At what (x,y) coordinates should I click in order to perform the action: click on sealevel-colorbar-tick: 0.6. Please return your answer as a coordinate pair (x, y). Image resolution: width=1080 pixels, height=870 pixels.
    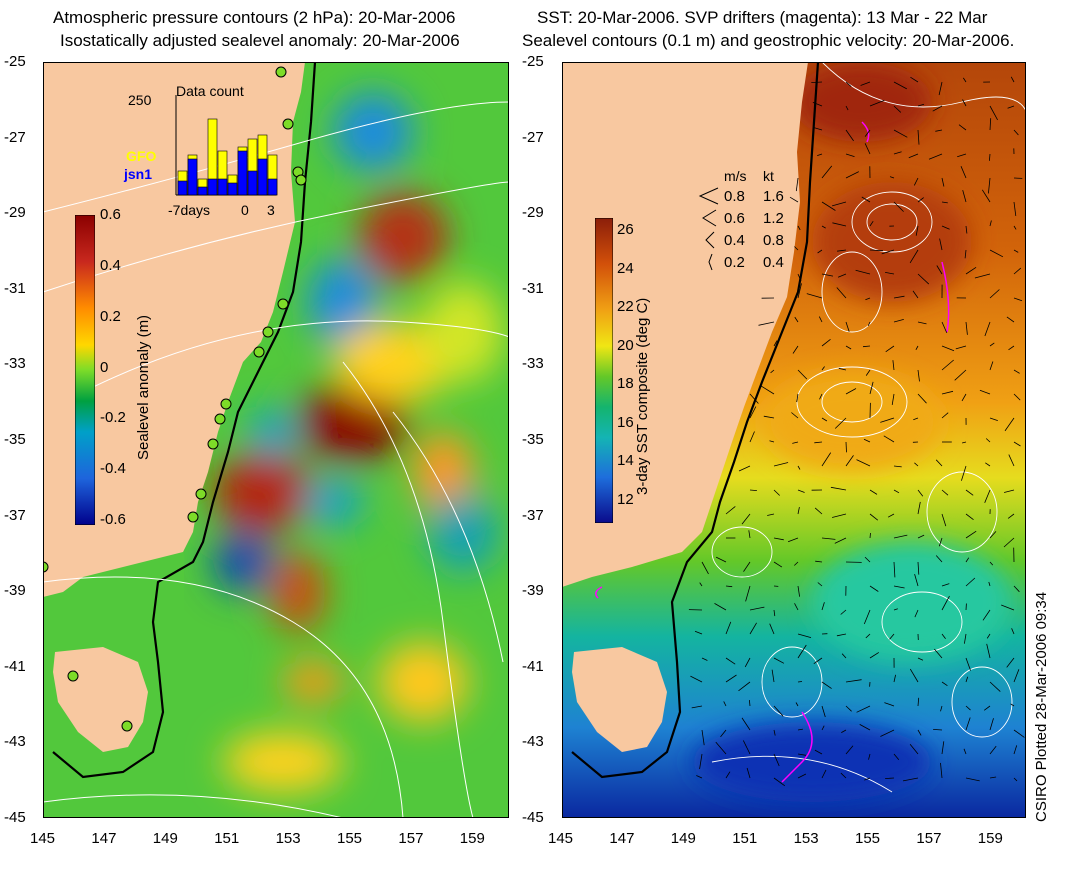
    Looking at the image, I should click on (110, 214).